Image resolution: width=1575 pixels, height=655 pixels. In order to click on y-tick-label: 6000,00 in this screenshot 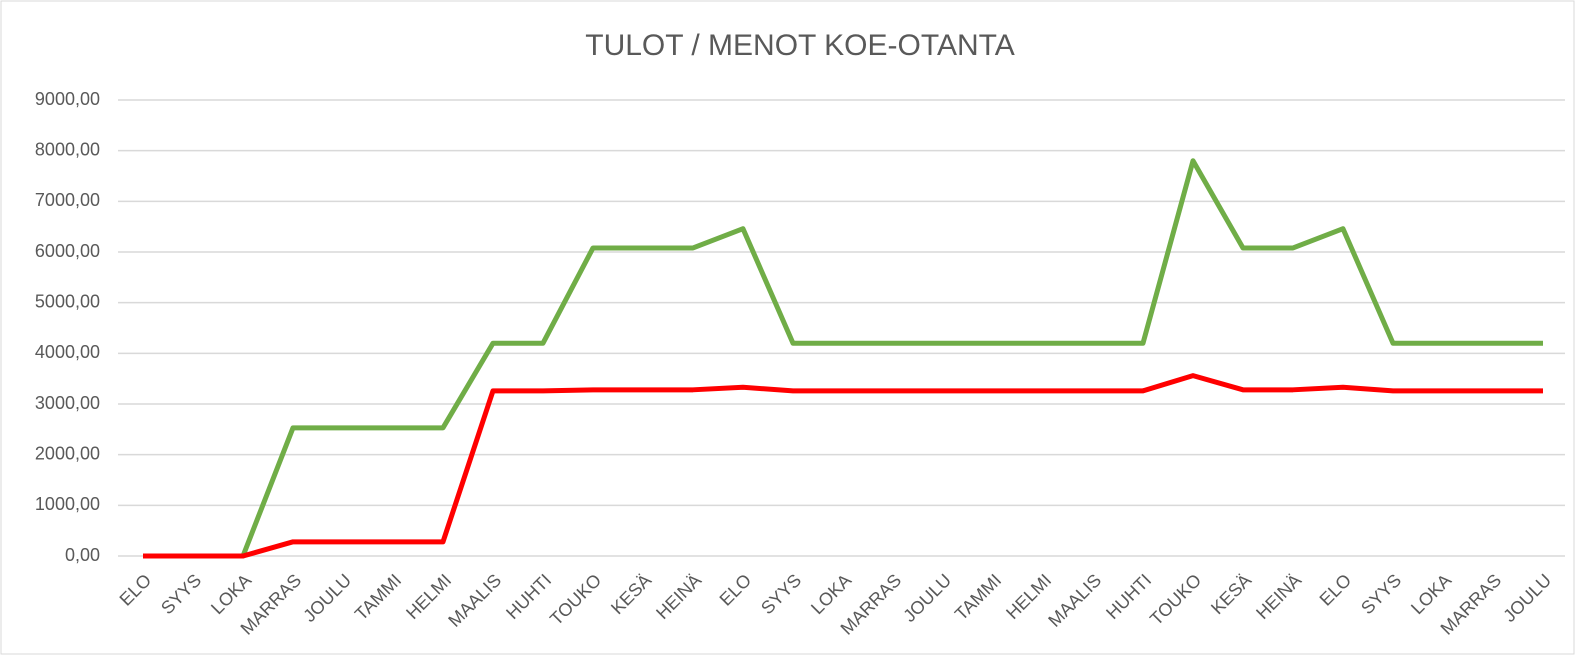, I will do `click(67, 251)`.